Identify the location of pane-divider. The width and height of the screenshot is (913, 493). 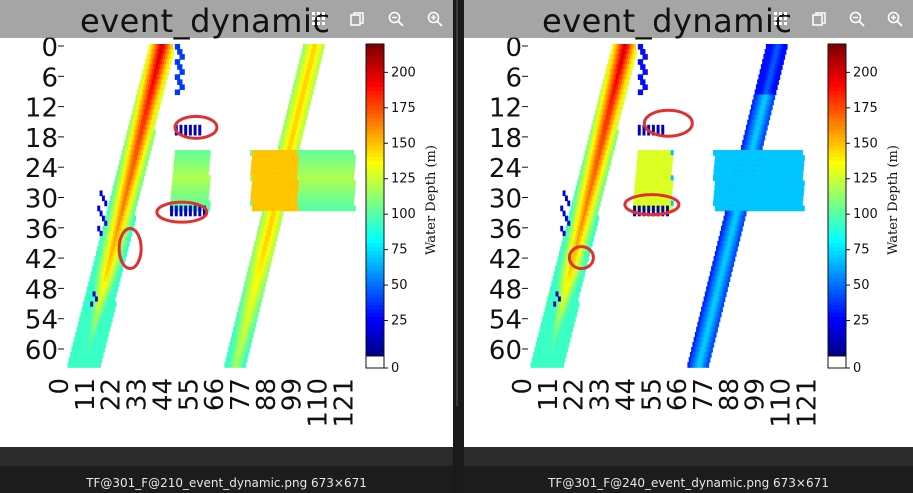
(458, 246).